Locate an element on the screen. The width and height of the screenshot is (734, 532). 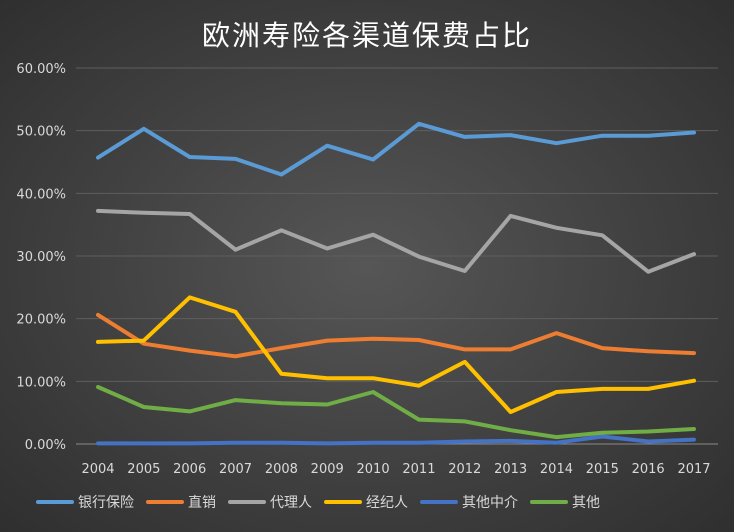
y-tick-label: 40.00% is located at coordinates (41, 194).